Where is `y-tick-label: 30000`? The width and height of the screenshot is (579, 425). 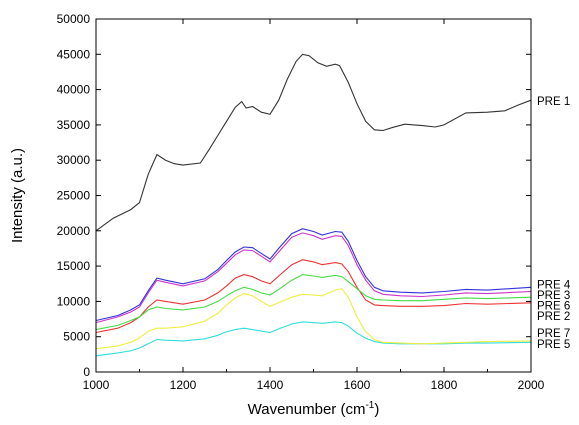 y-tick-label: 30000 is located at coordinates (74, 160).